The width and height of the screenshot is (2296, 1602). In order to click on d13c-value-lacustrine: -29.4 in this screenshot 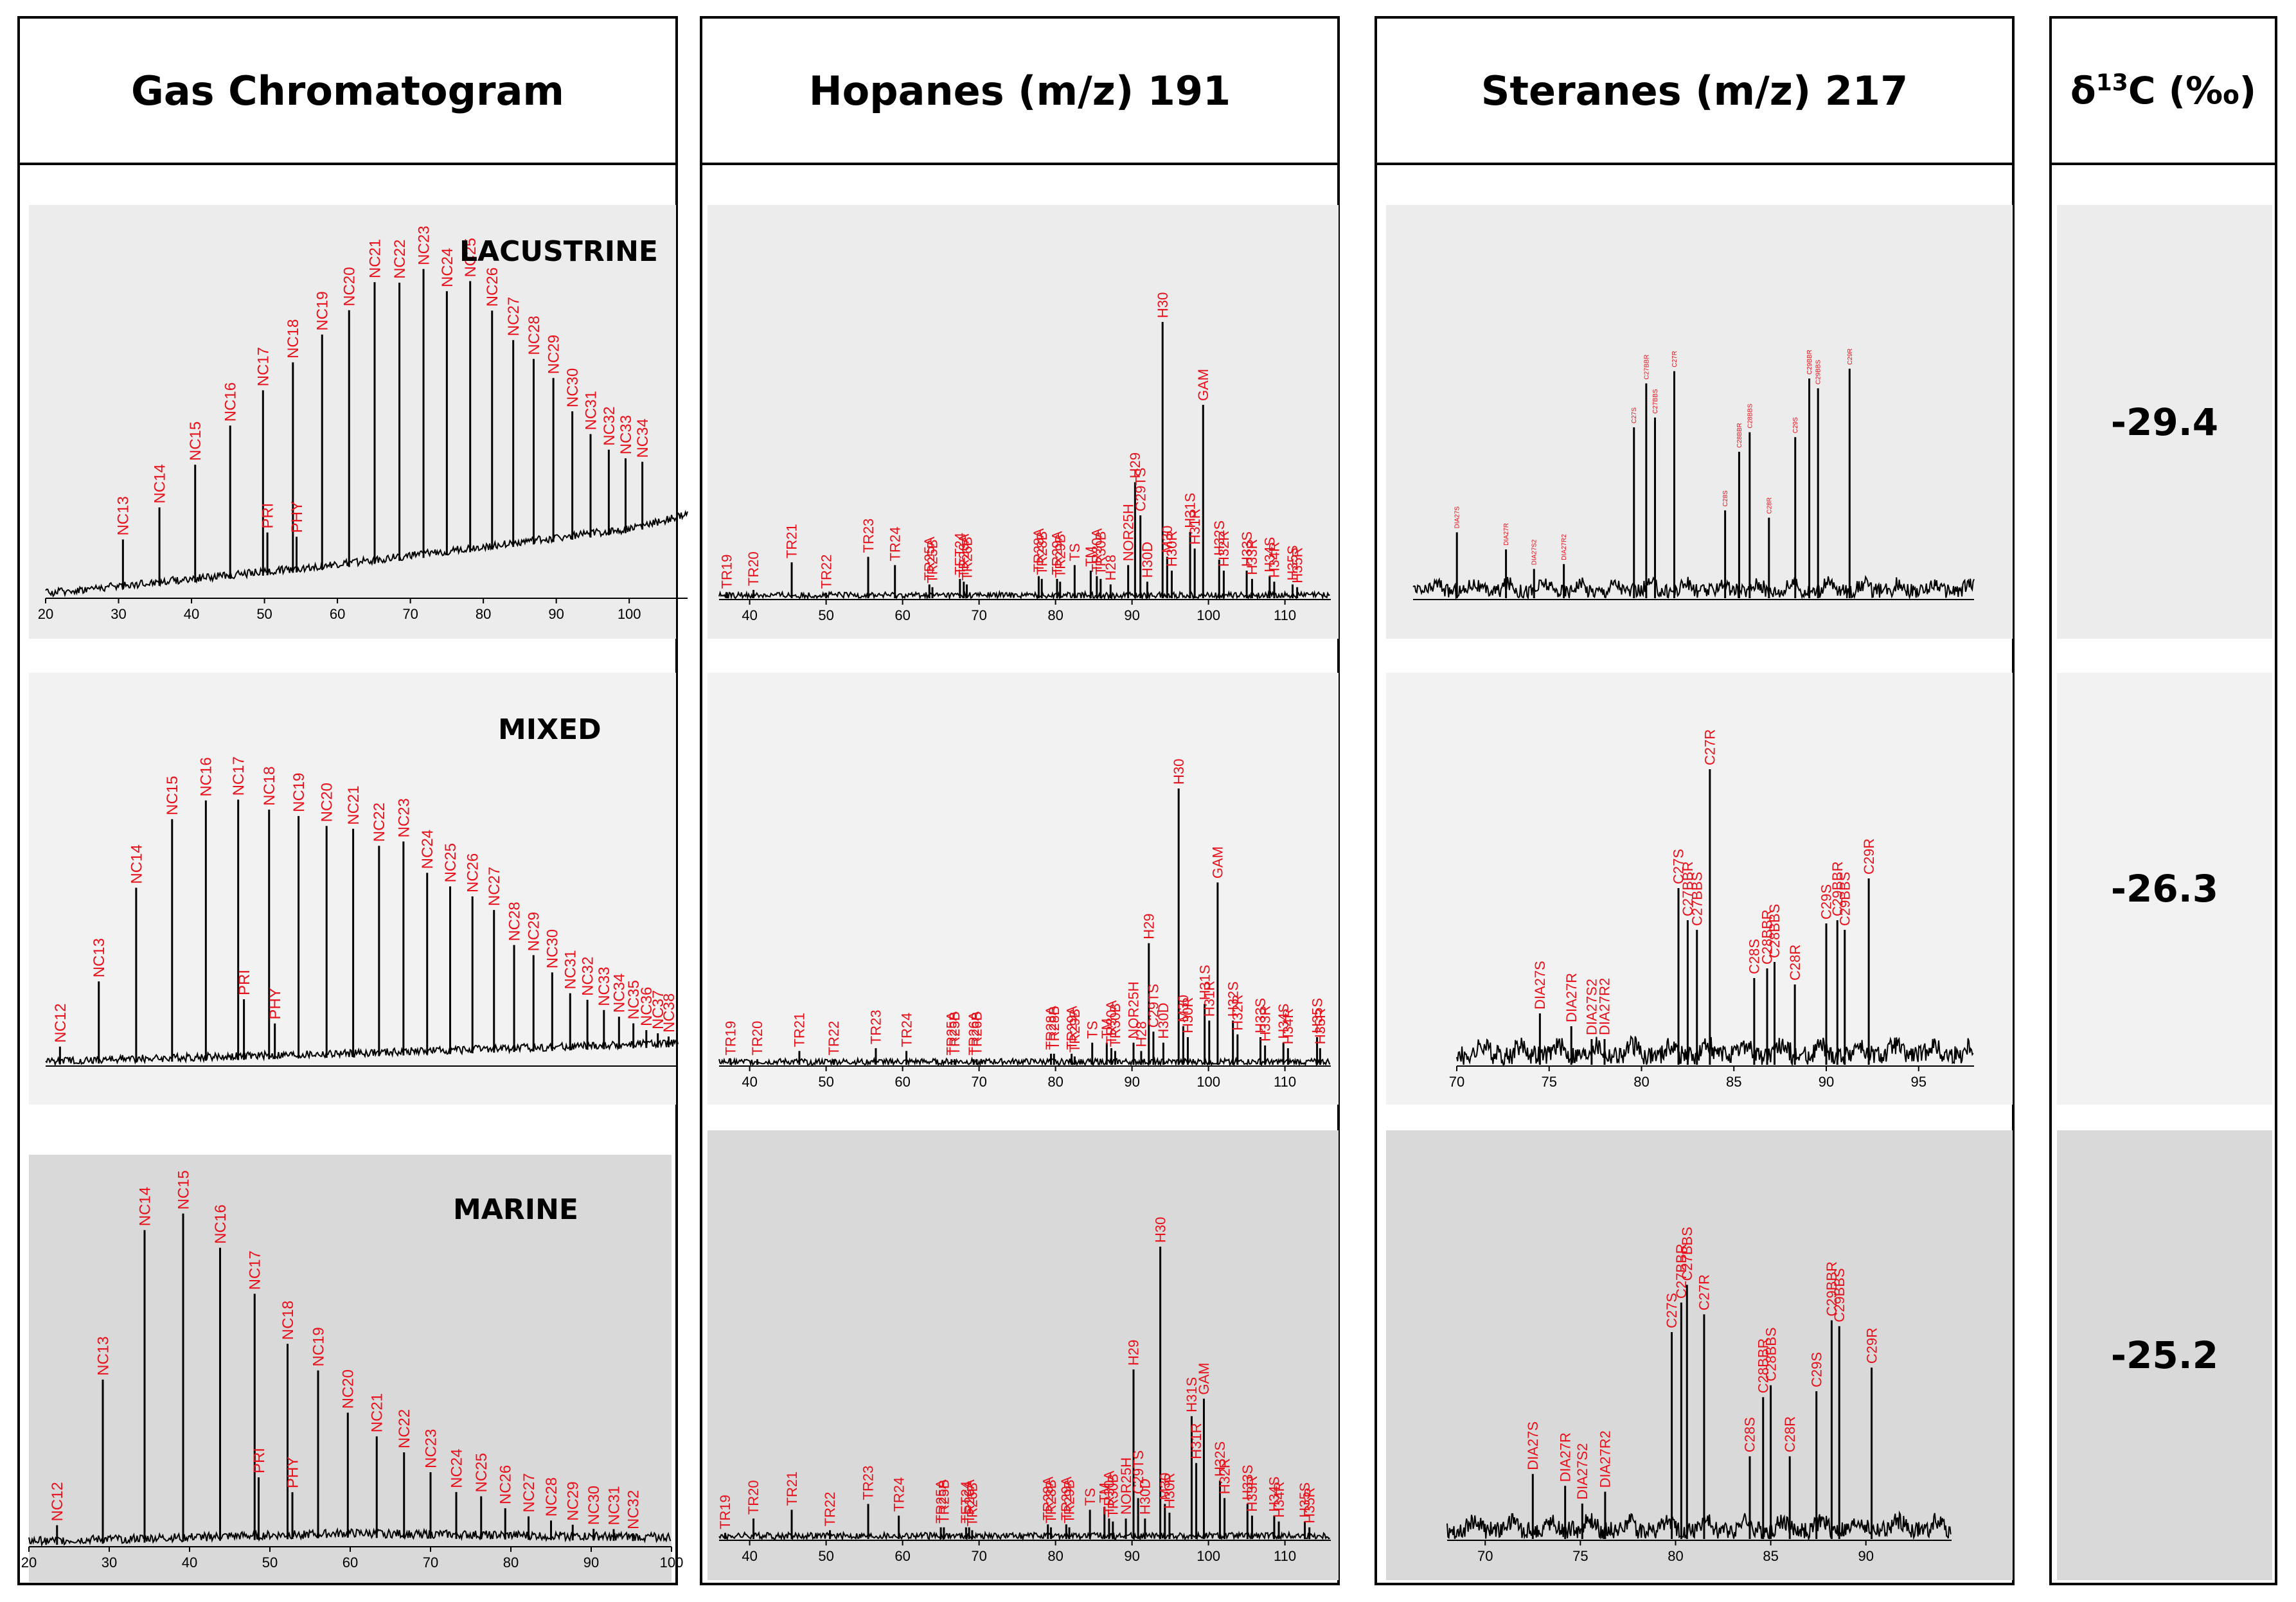, I will do `click(2164, 422)`.